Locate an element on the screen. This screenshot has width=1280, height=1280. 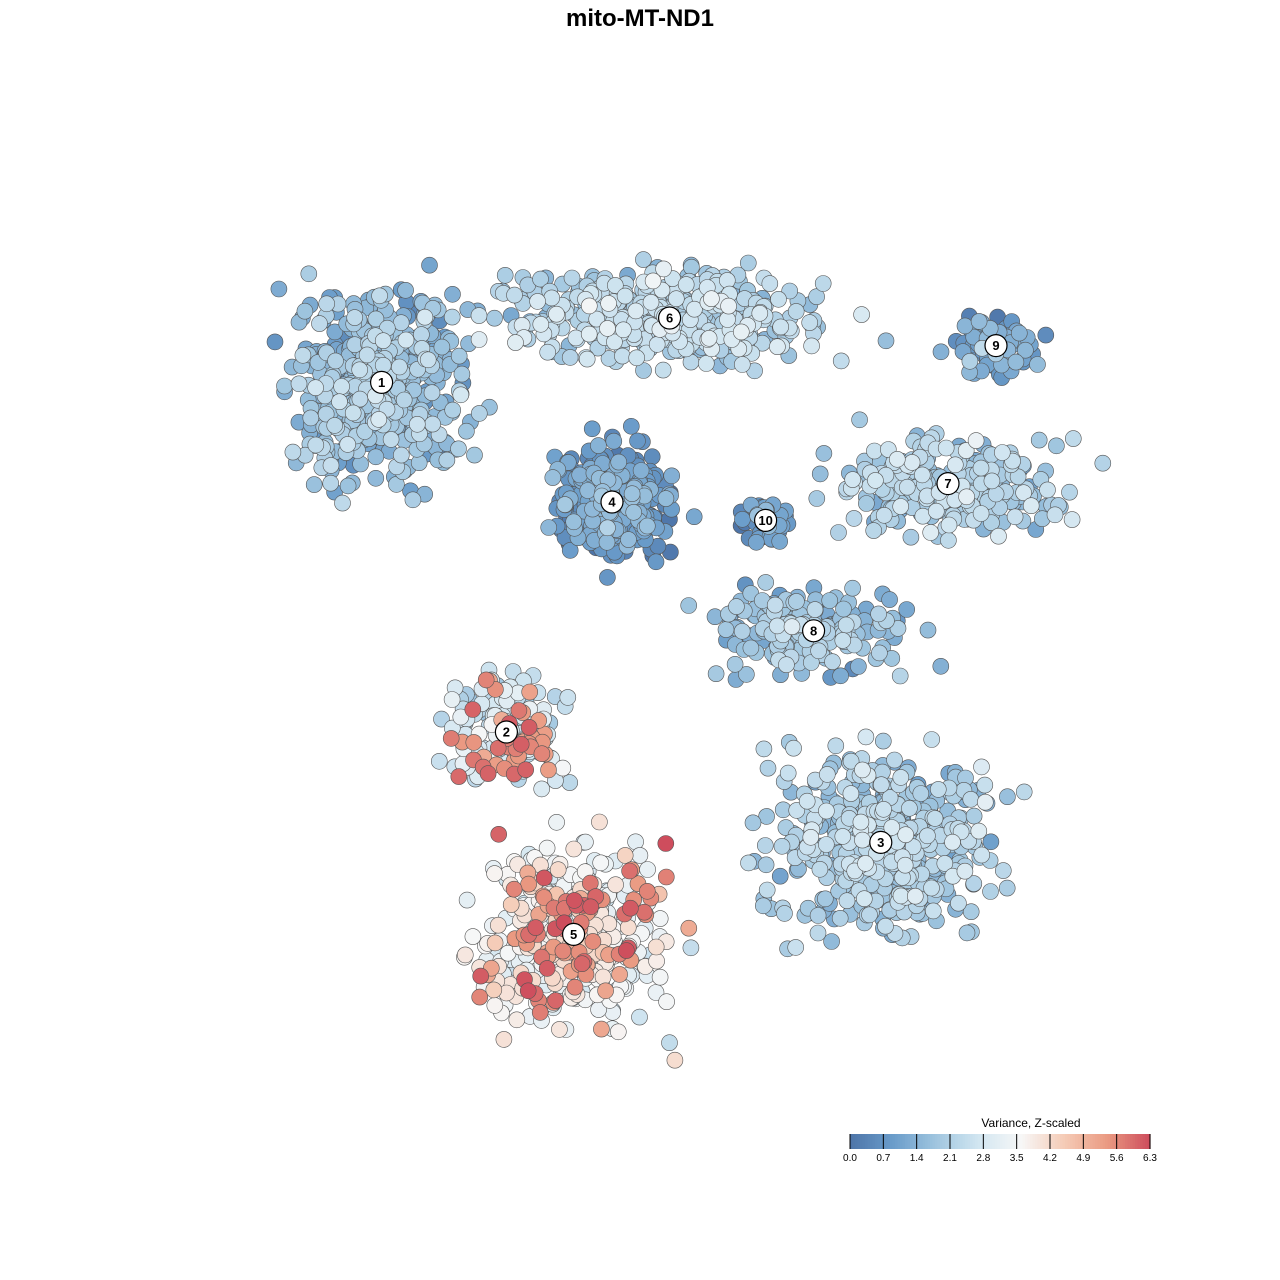
legend-tick-label: 1.4 is located at coordinates (917, 1158).